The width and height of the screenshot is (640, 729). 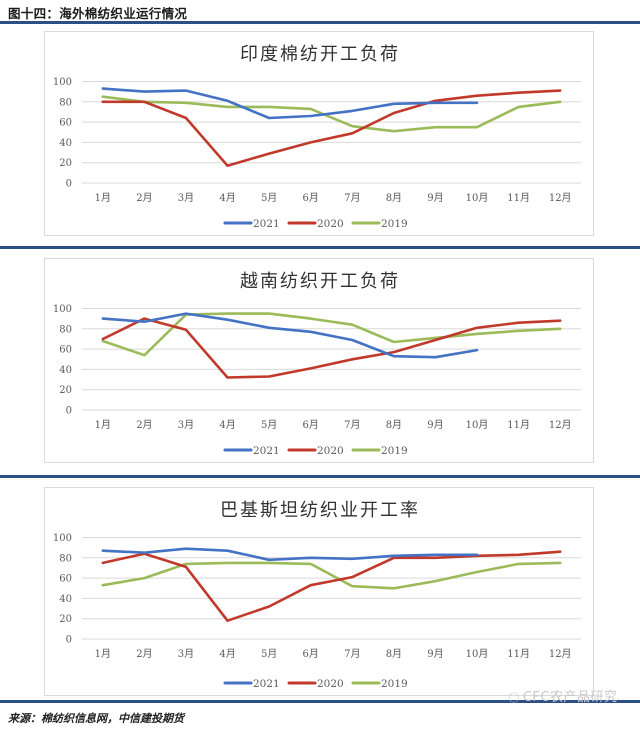 What do you see at coordinates (320, 701) in the screenshot?
I see `separator-bottom` at bounding box center [320, 701].